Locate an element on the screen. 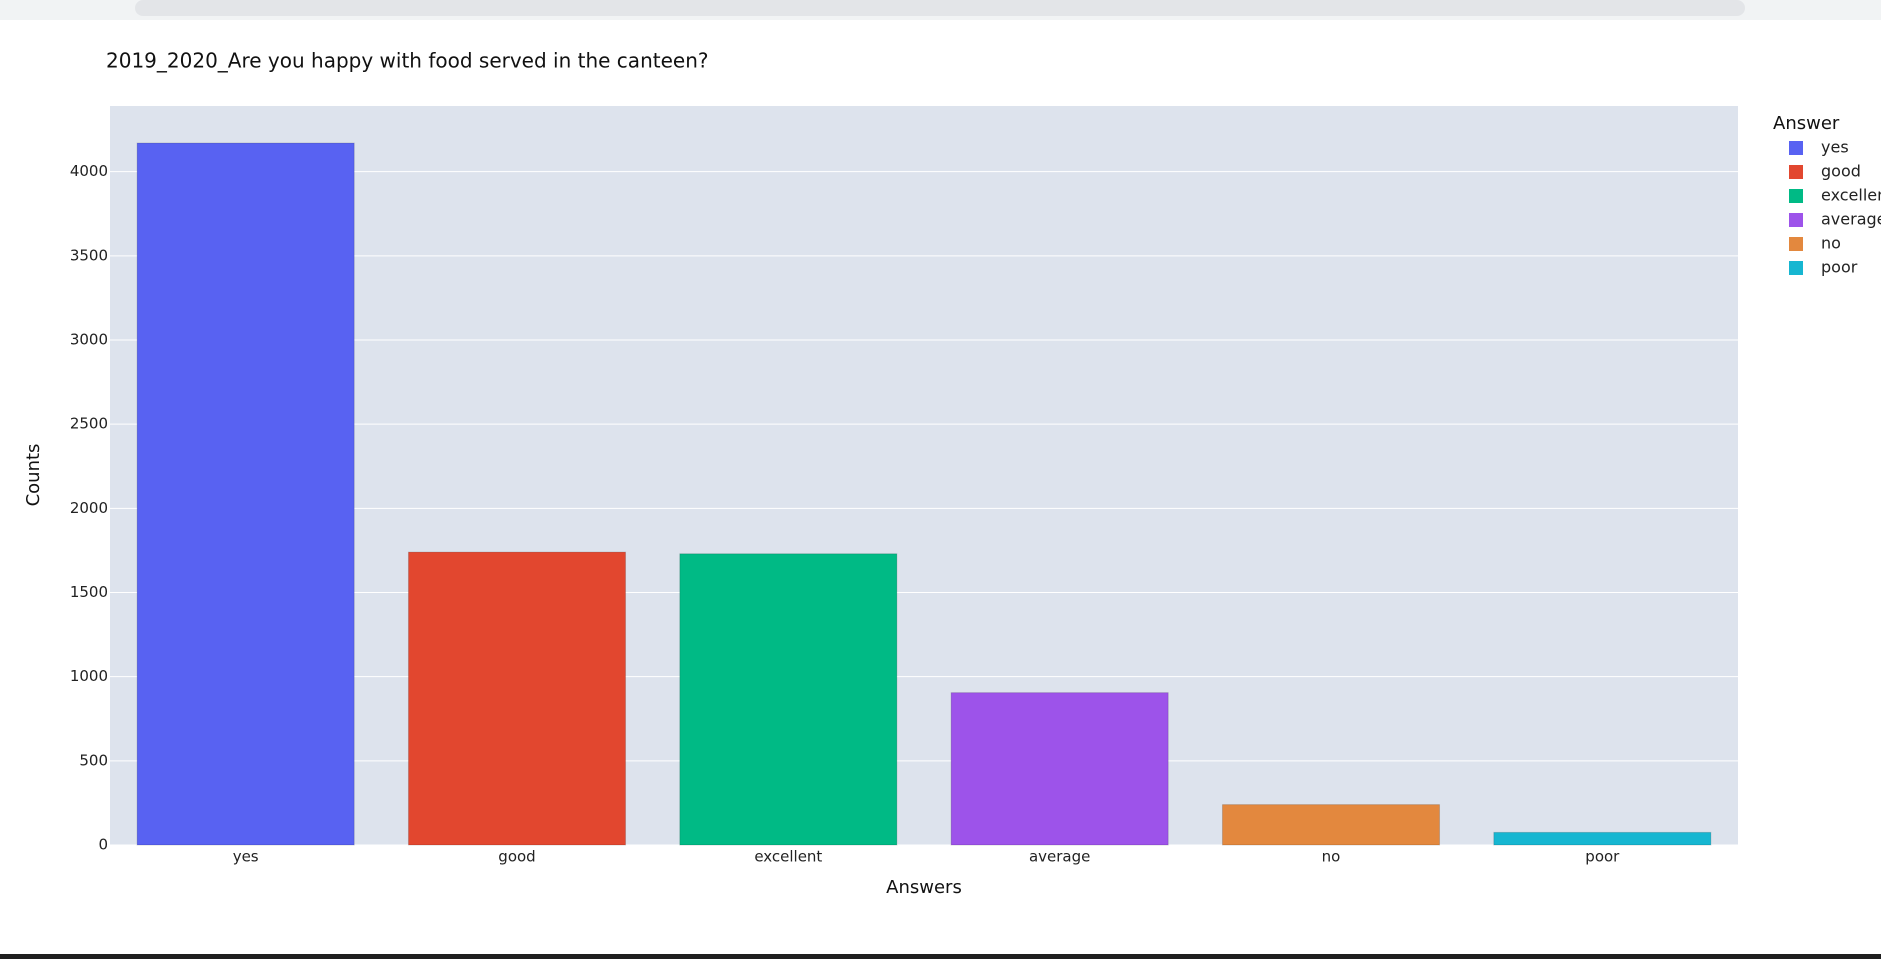  legend-label: good is located at coordinates (1841, 171).